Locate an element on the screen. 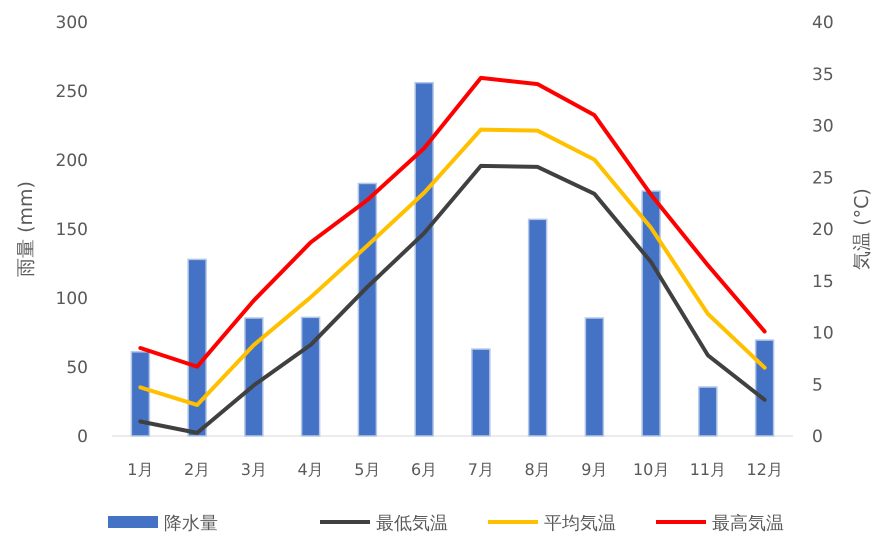 Image resolution: width=887 pixels, height=541 pixels. x-tick-label: 7月 is located at coordinates (481, 469).